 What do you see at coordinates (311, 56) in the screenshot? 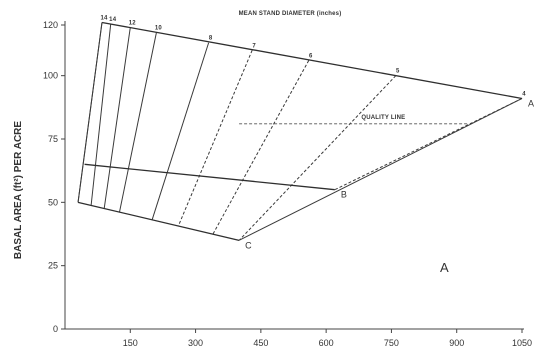
I see `diameter-label: 6` at bounding box center [311, 56].